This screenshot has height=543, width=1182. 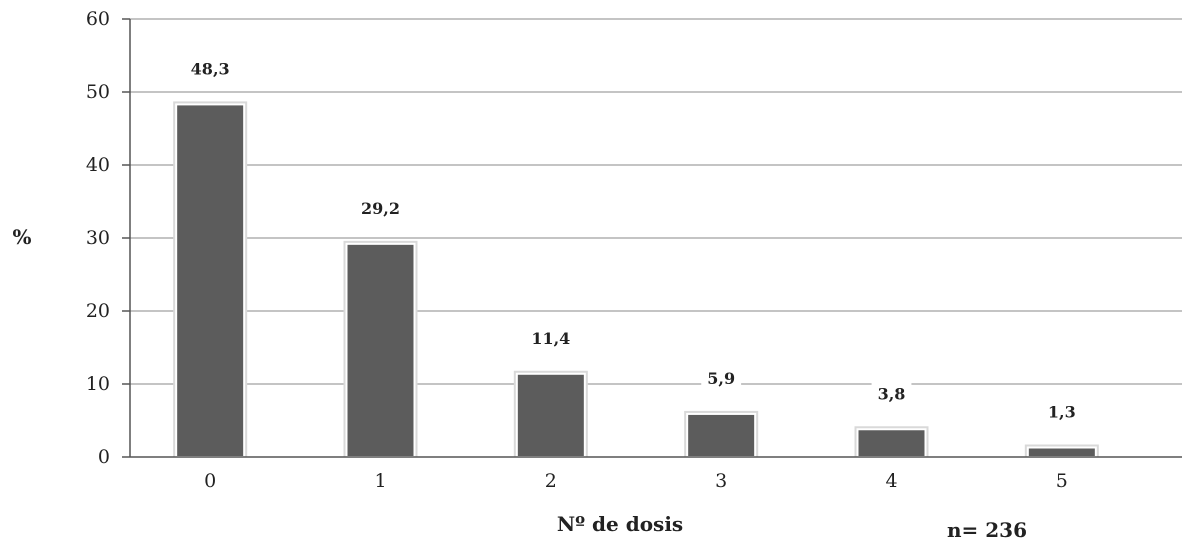 What do you see at coordinates (98, 311) in the screenshot?
I see `y-tick-label: 20` at bounding box center [98, 311].